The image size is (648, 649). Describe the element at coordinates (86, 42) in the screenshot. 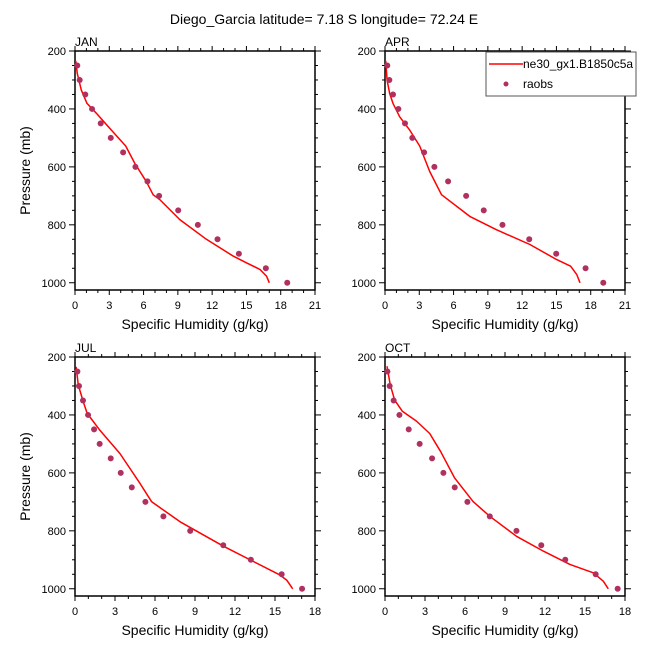

I see `panel-label: JAN` at that location.